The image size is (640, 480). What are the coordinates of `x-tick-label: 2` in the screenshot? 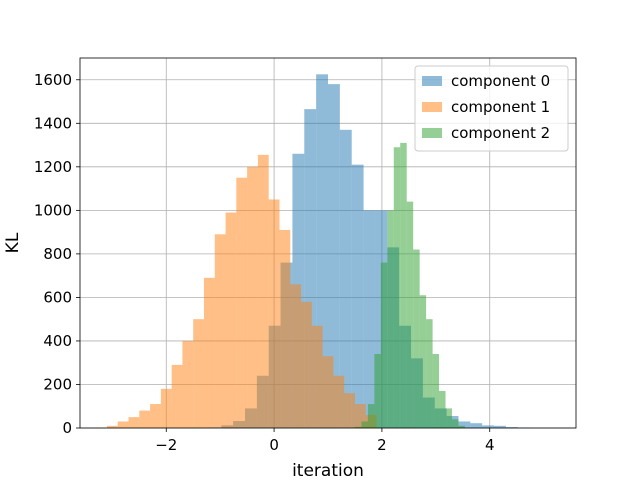 It's located at (382, 445).